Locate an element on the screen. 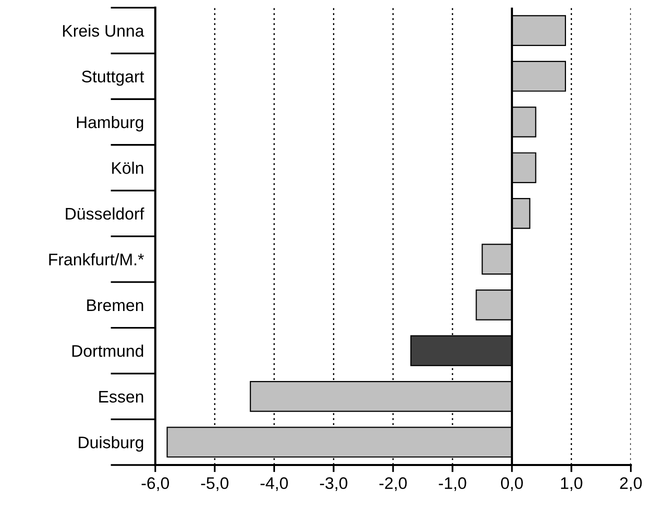 The width and height of the screenshot is (647, 511). x-tick-label: 1,0 is located at coordinates (571, 484).